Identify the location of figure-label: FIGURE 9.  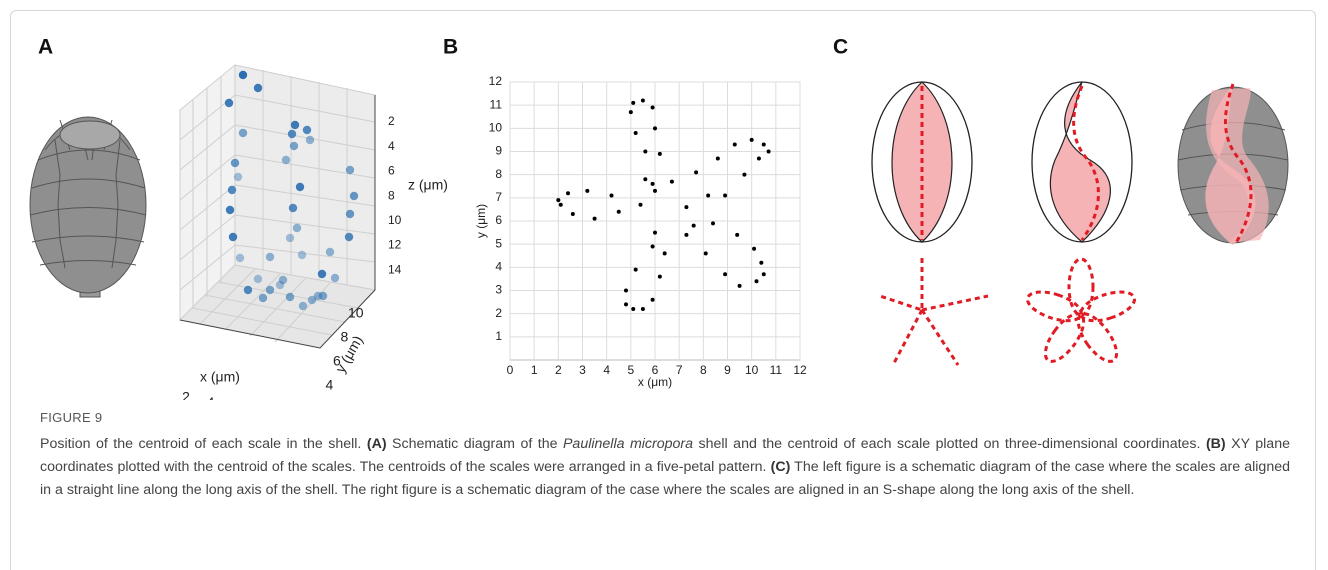
(71, 417).